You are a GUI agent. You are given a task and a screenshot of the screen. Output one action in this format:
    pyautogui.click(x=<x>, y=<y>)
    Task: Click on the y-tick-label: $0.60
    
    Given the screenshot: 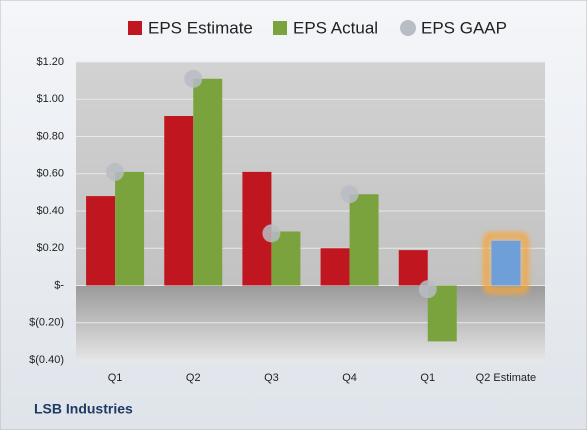 What is the action you would take?
    pyautogui.click(x=50, y=174)
    